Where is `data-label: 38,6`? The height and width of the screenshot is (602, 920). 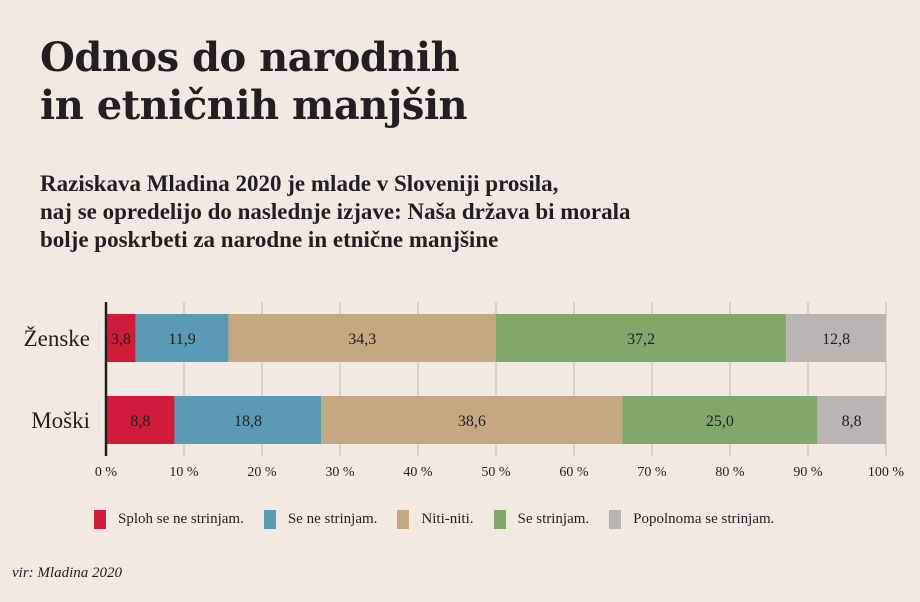 data-label: 38,6 is located at coordinates (472, 421).